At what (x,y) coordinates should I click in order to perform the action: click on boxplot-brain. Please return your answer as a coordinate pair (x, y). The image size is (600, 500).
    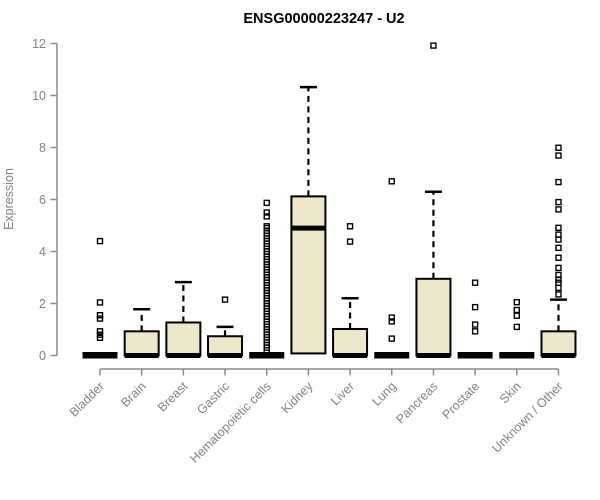
    Looking at the image, I should click on (141, 332).